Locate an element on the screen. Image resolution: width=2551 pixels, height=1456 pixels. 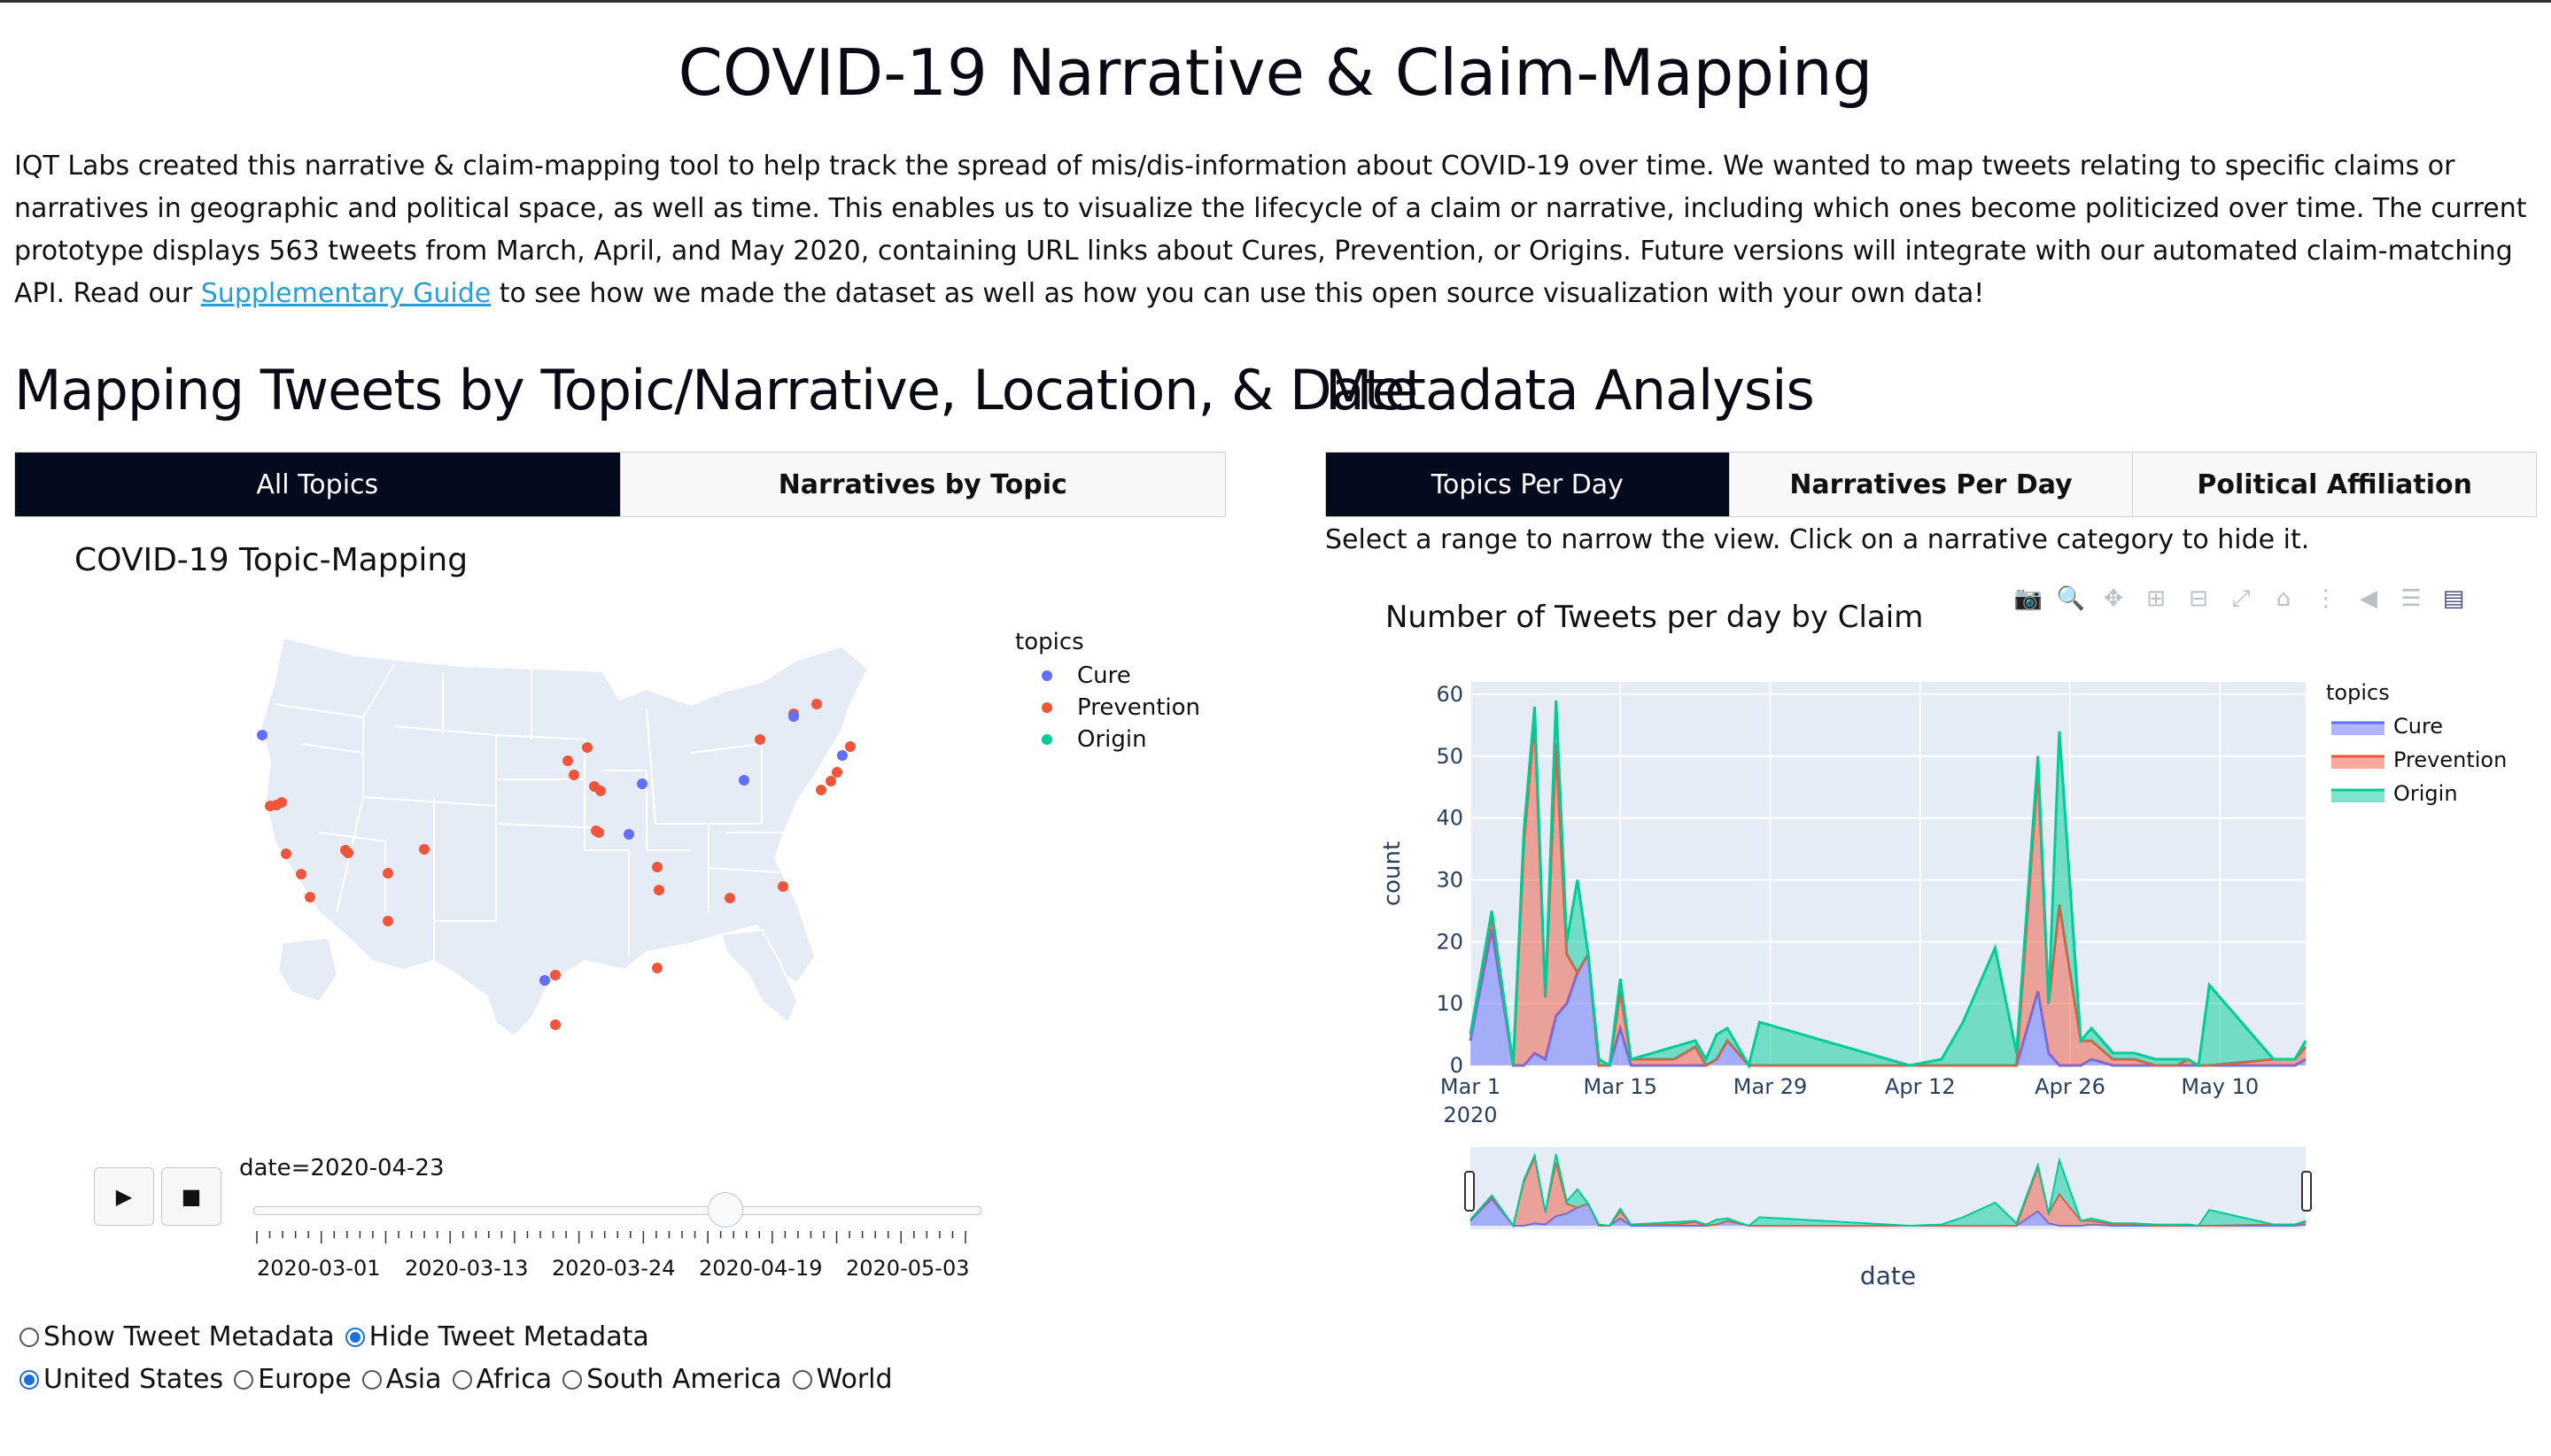
region-label: South America is located at coordinates (684, 1379).